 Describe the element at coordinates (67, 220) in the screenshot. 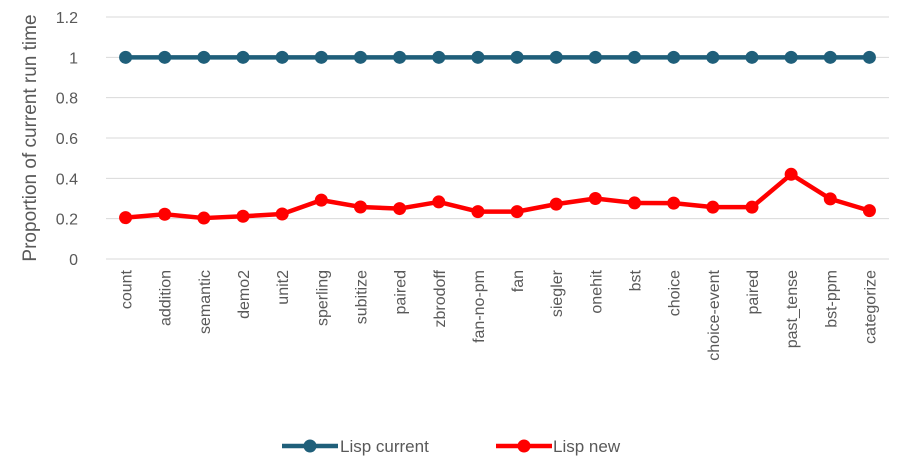

I see `y-tick-label: 0.2` at that location.